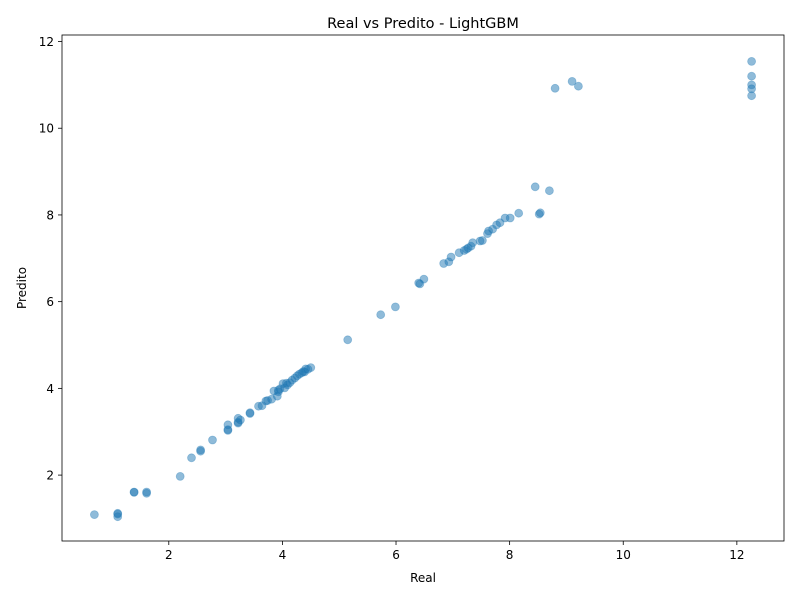  I want to click on y-tick-label: 4, so click(50, 389).